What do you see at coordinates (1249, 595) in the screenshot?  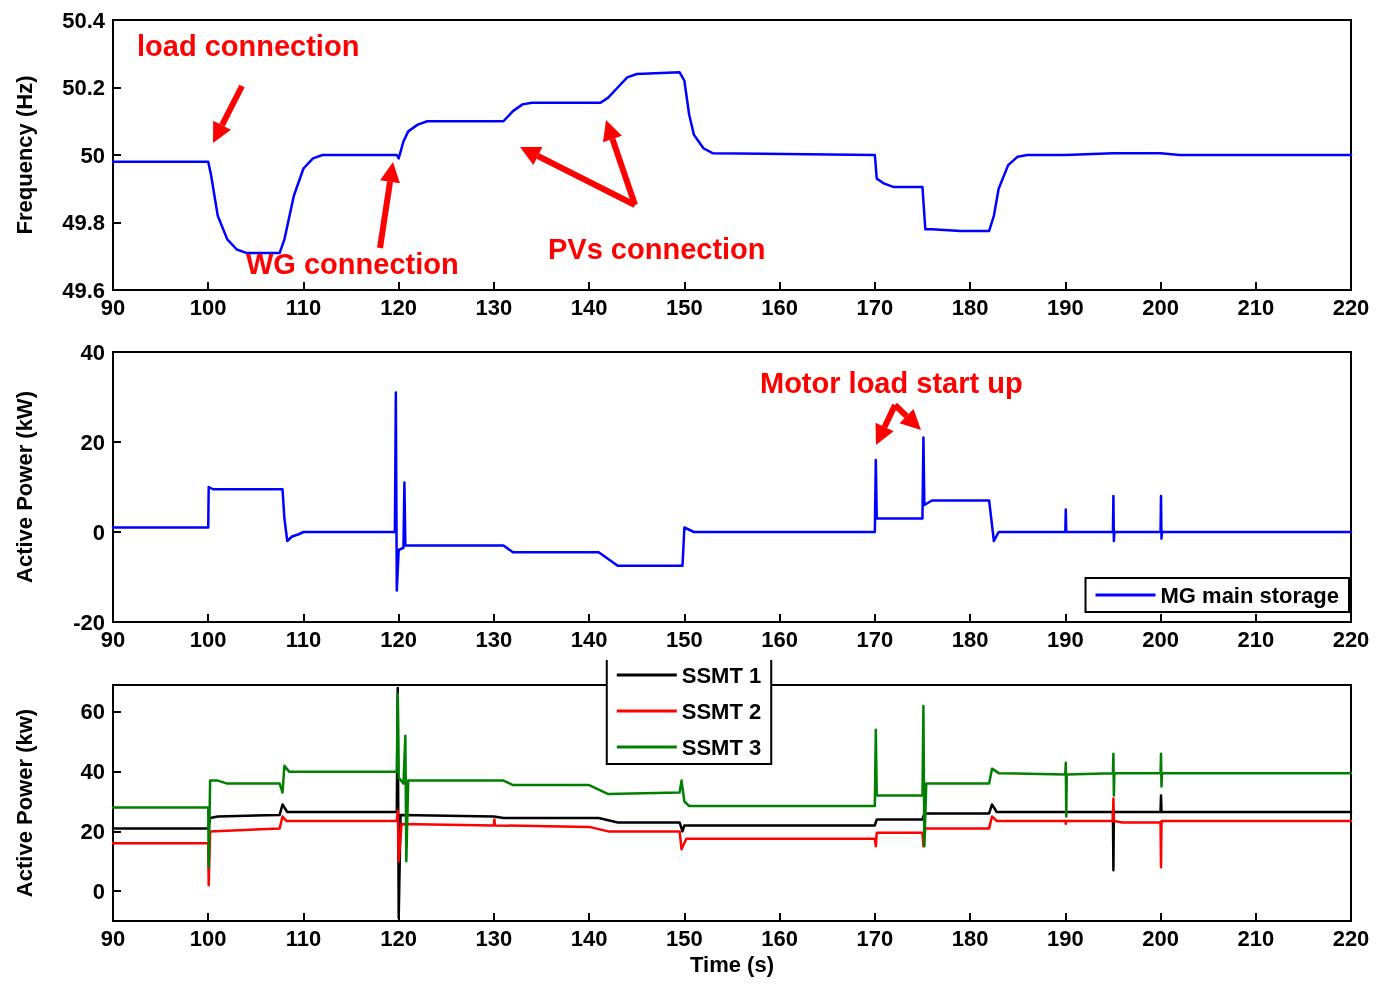 I see `legend-label: MG main storage` at bounding box center [1249, 595].